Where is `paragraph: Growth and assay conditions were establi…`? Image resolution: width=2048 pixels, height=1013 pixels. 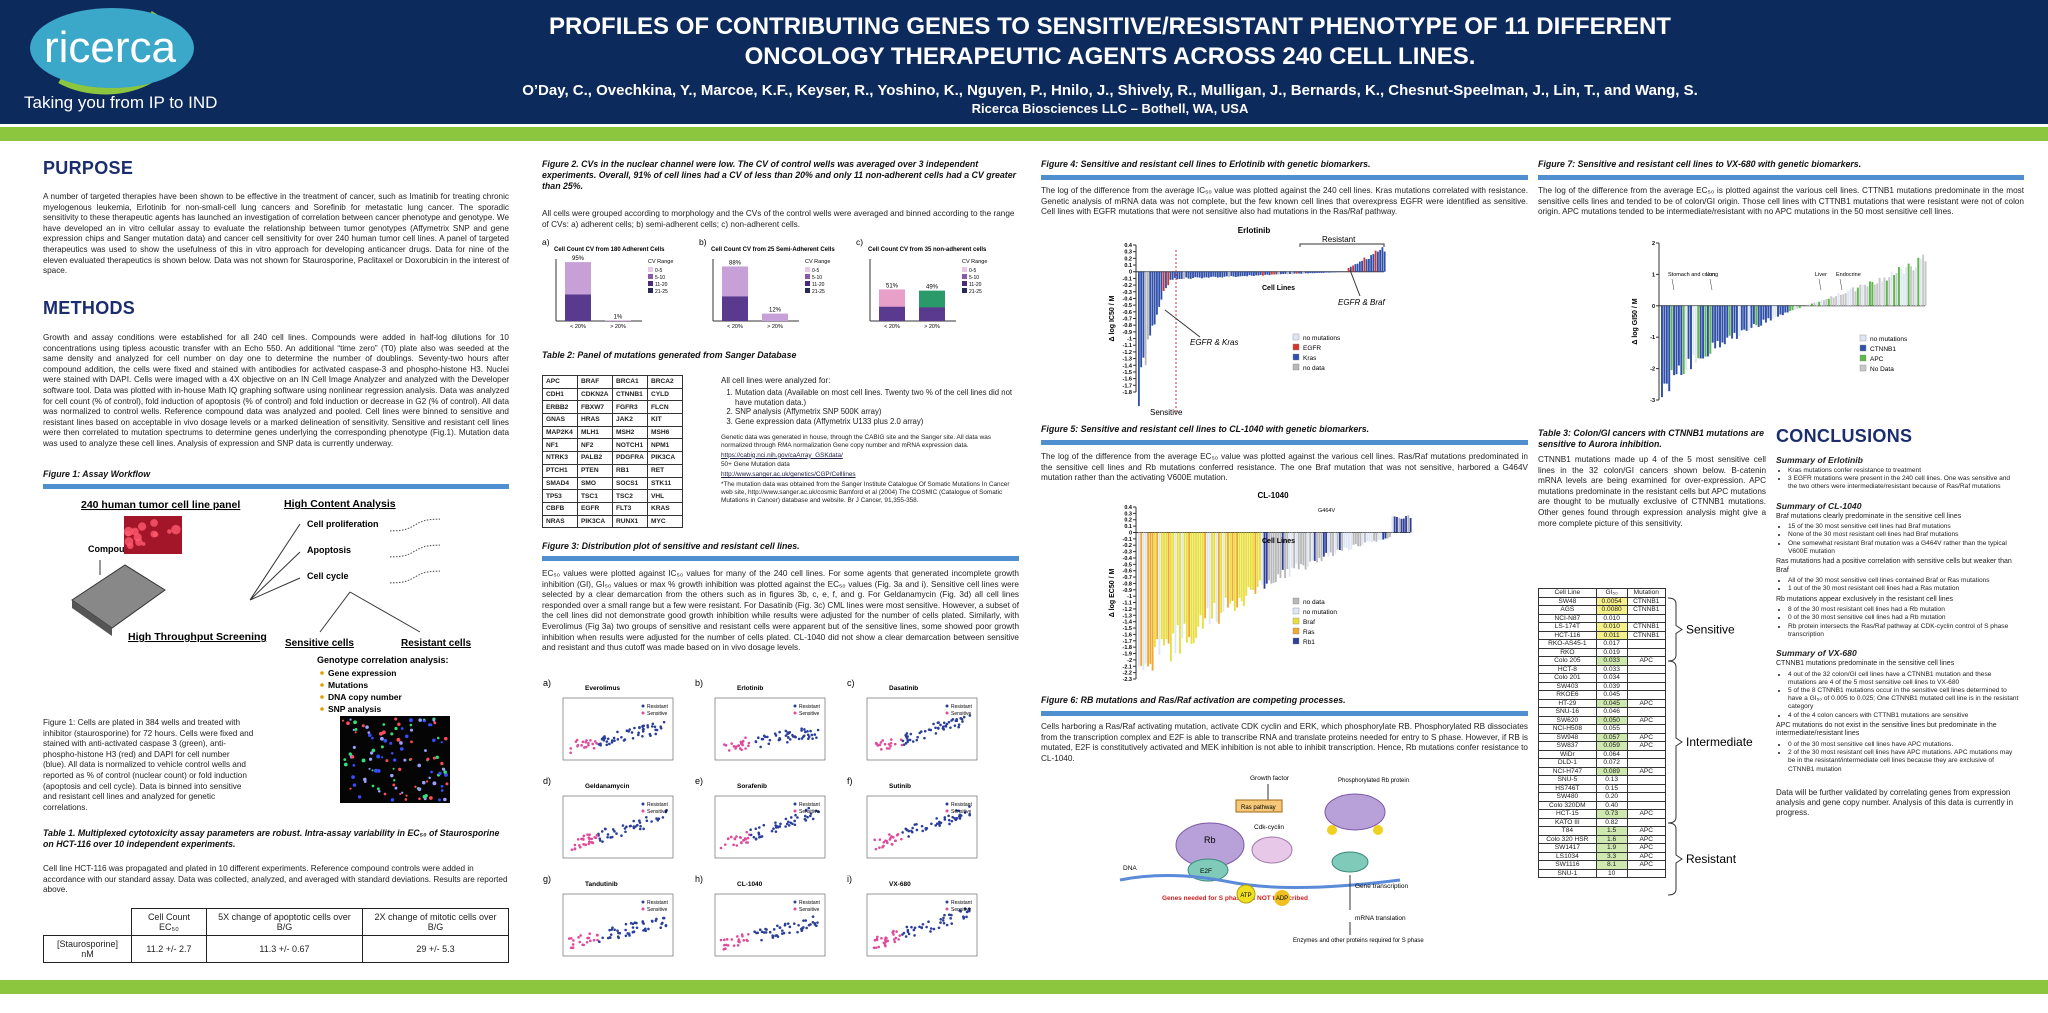
paragraph: Growth and assay conditions were establi… is located at coordinates (276, 390).